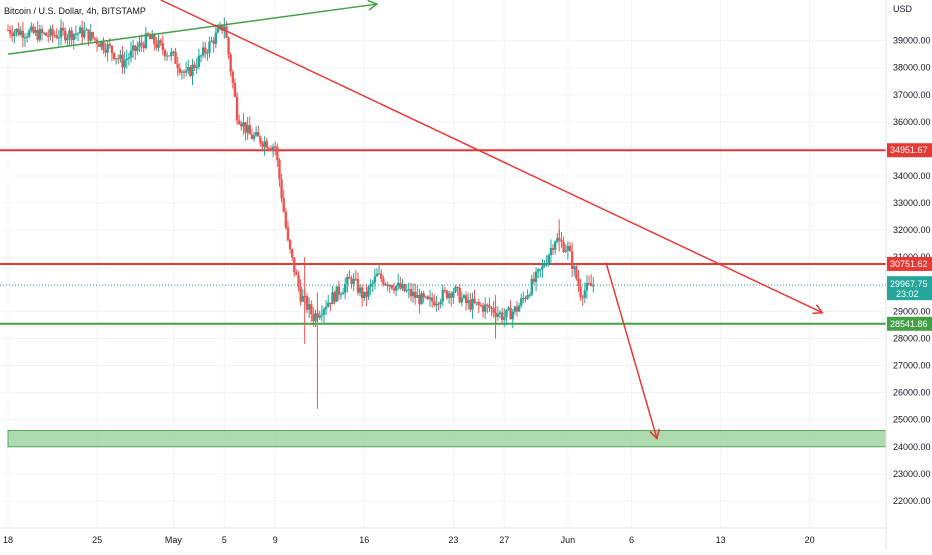 This screenshot has height=555, width=932. I want to click on last-price-label: 29967.75, so click(909, 284).